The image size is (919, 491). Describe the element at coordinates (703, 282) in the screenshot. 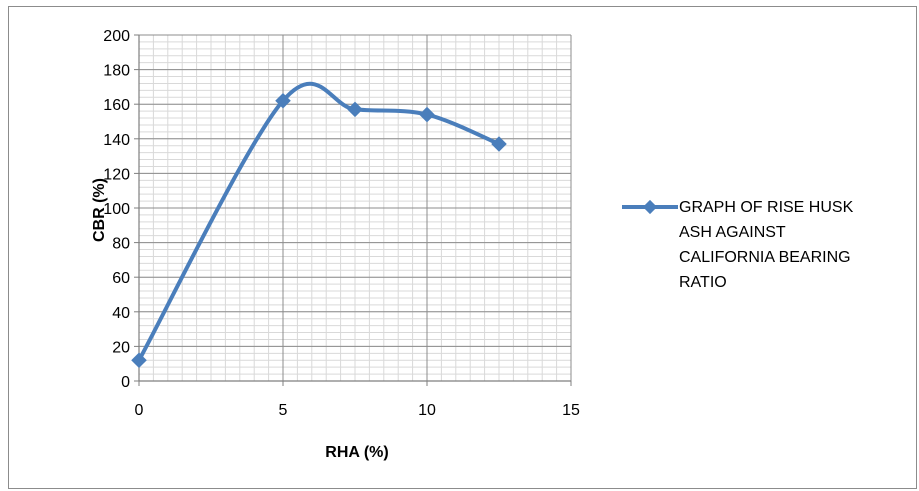

I see `legend-label-line: RATIO` at that location.